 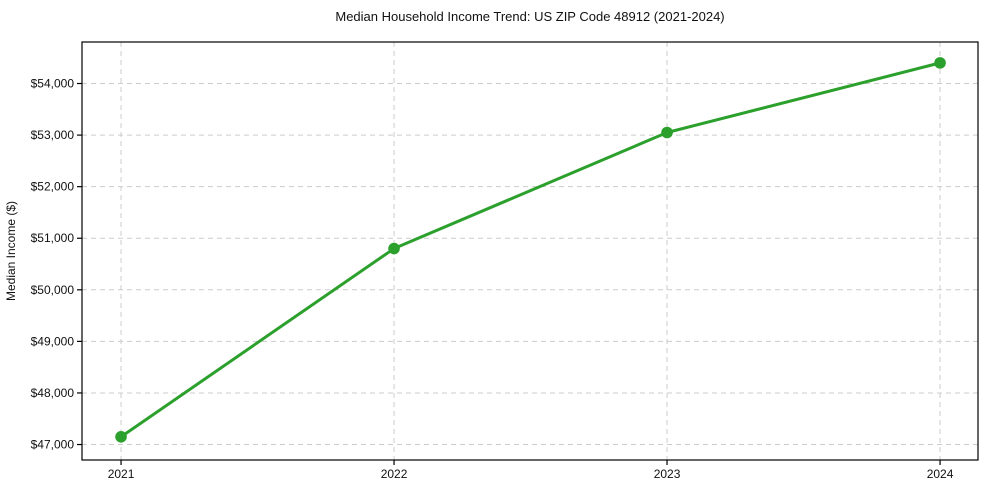 What do you see at coordinates (53, 238) in the screenshot?
I see `y-tick-label: $51,000` at bounding box center [53, 238].